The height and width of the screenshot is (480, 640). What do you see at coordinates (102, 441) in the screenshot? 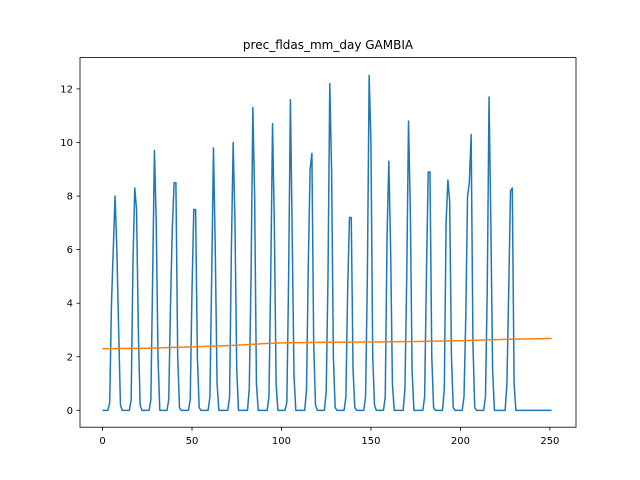
I see `x-tick-label: 0` at bounding box center [102, 441].